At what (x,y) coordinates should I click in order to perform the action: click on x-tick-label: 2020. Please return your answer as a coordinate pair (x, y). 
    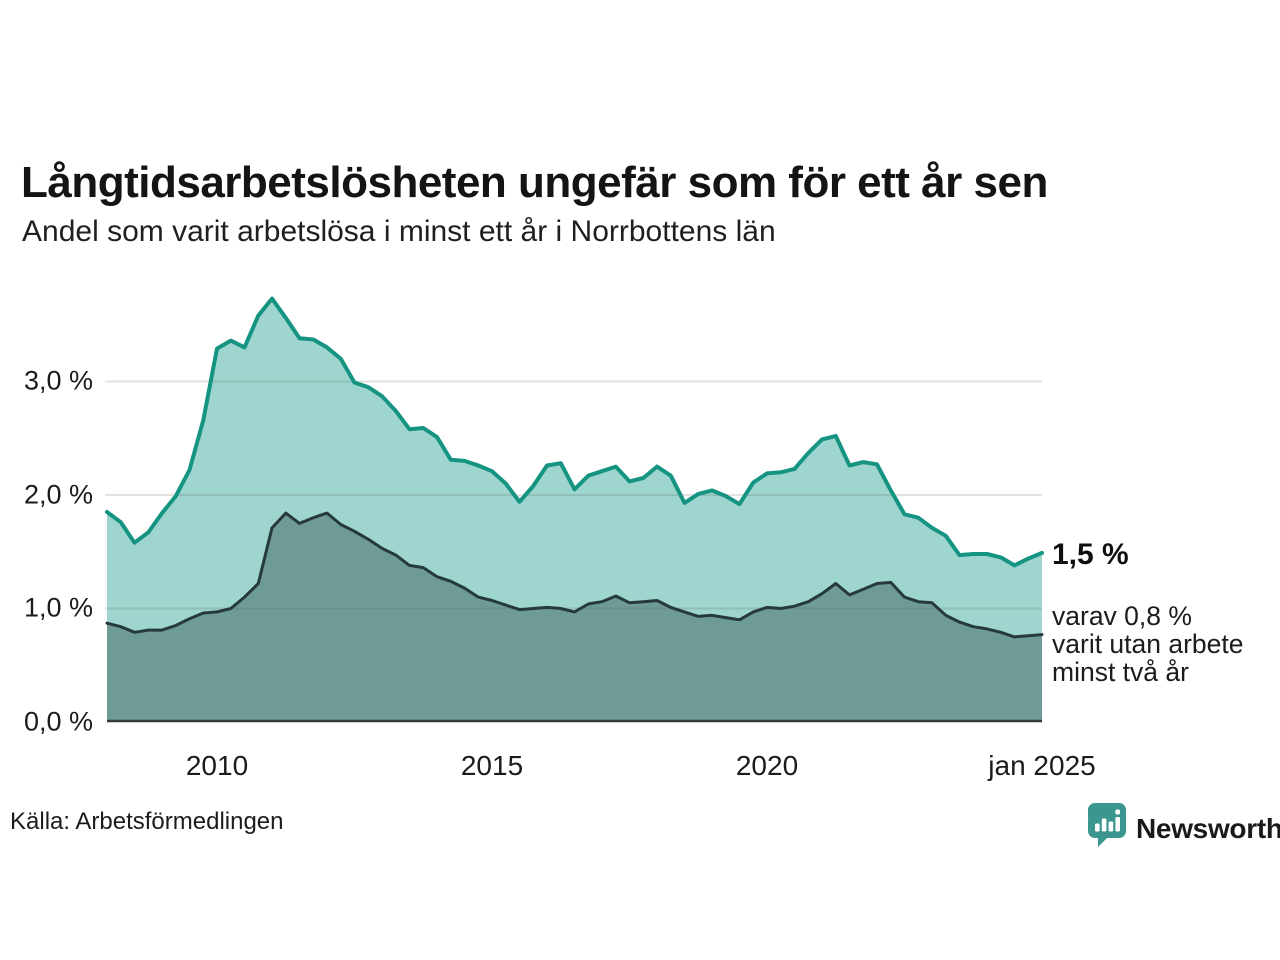
    Looking at the image, I should click on (767, 765).